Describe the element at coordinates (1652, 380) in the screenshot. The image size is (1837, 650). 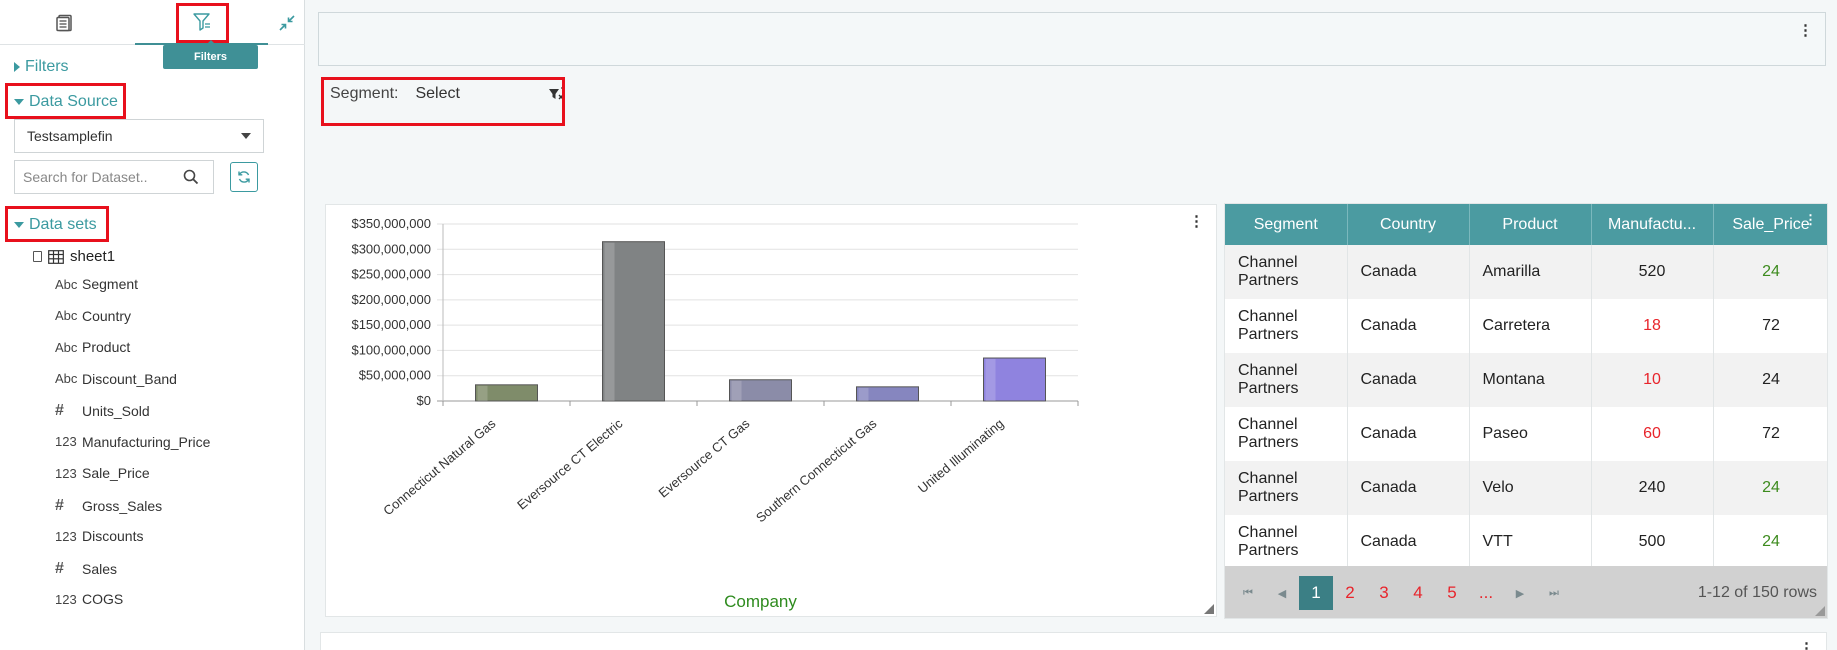
I see `table-cell-mfg: 10` at that location.